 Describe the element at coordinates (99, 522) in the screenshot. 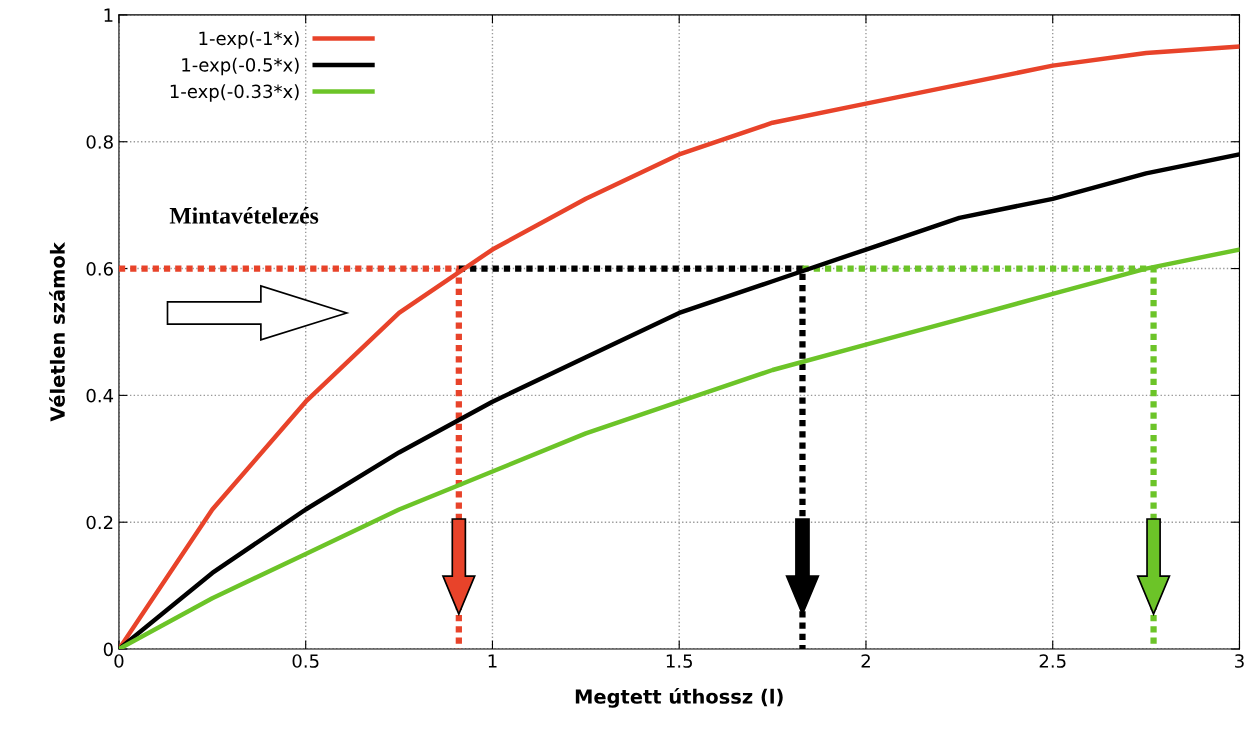

I see `y-tick-label: 0.2` at that location.